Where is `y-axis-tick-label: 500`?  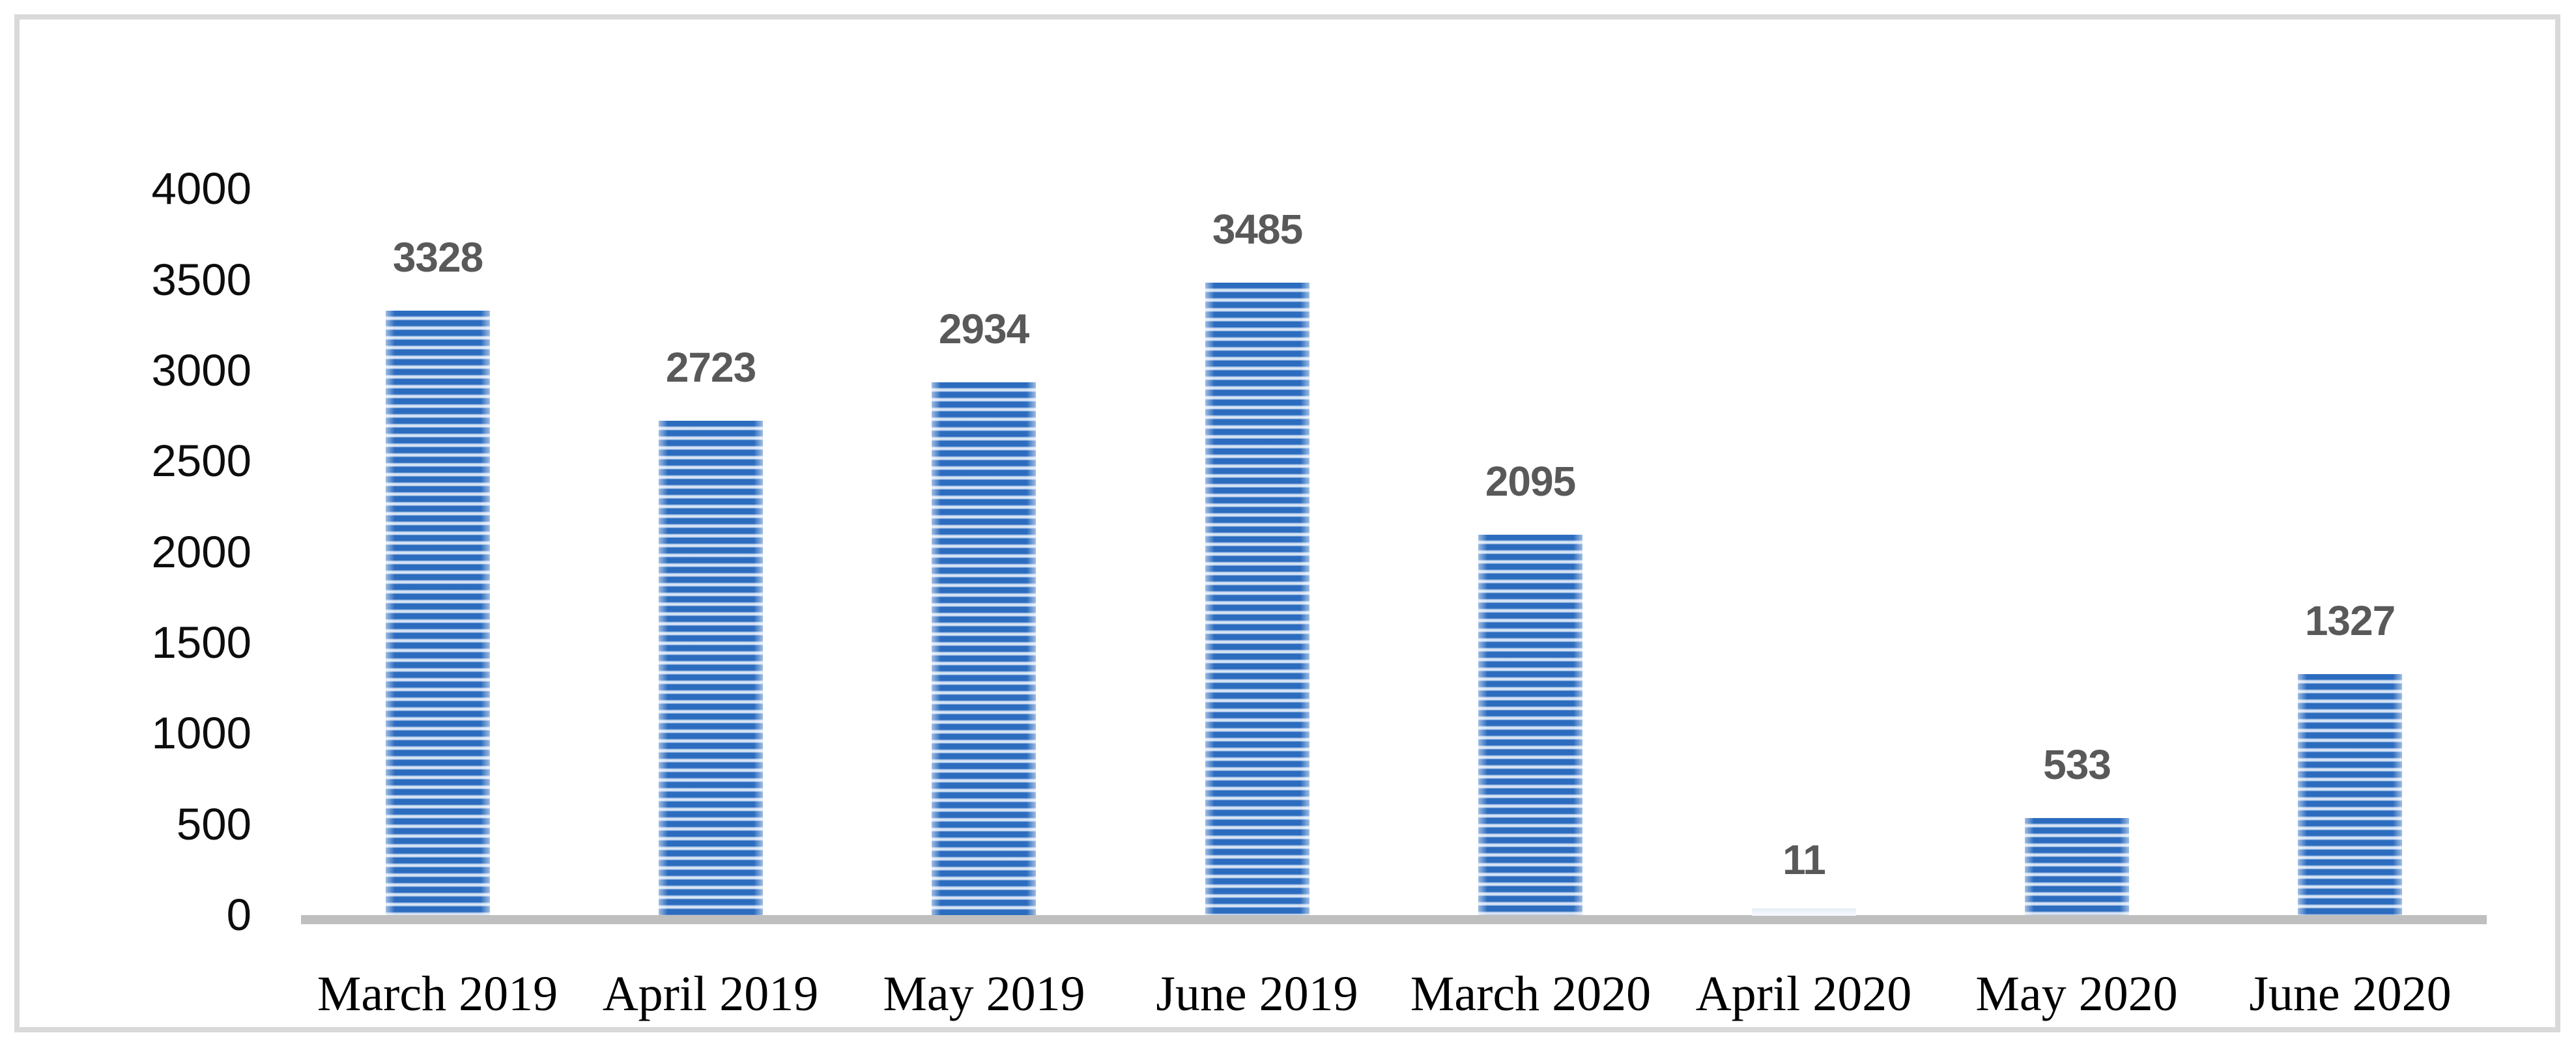 y-axis-tick-label: 500 is located at coordinates (213, 824).